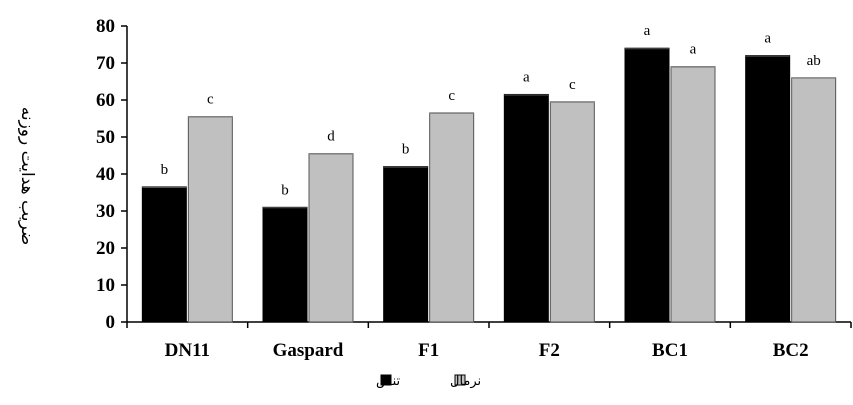 This screenshot has width=853, height=405. Describe the element at coordinates (105, 137) in the screenshot. I see `y-tick-label: 50` at that location.